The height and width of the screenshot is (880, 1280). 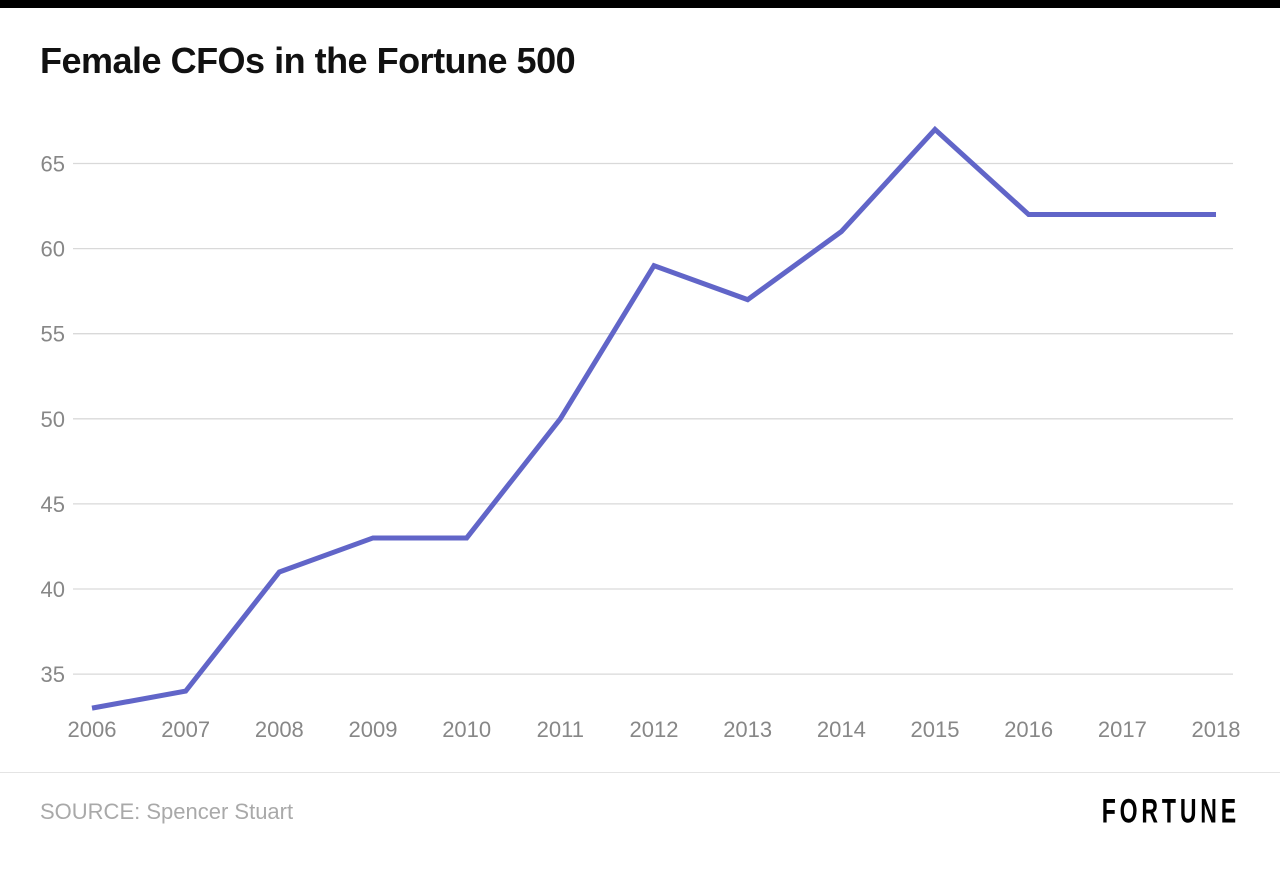 I want to click on footer-divider, so click(x=640, y=772).